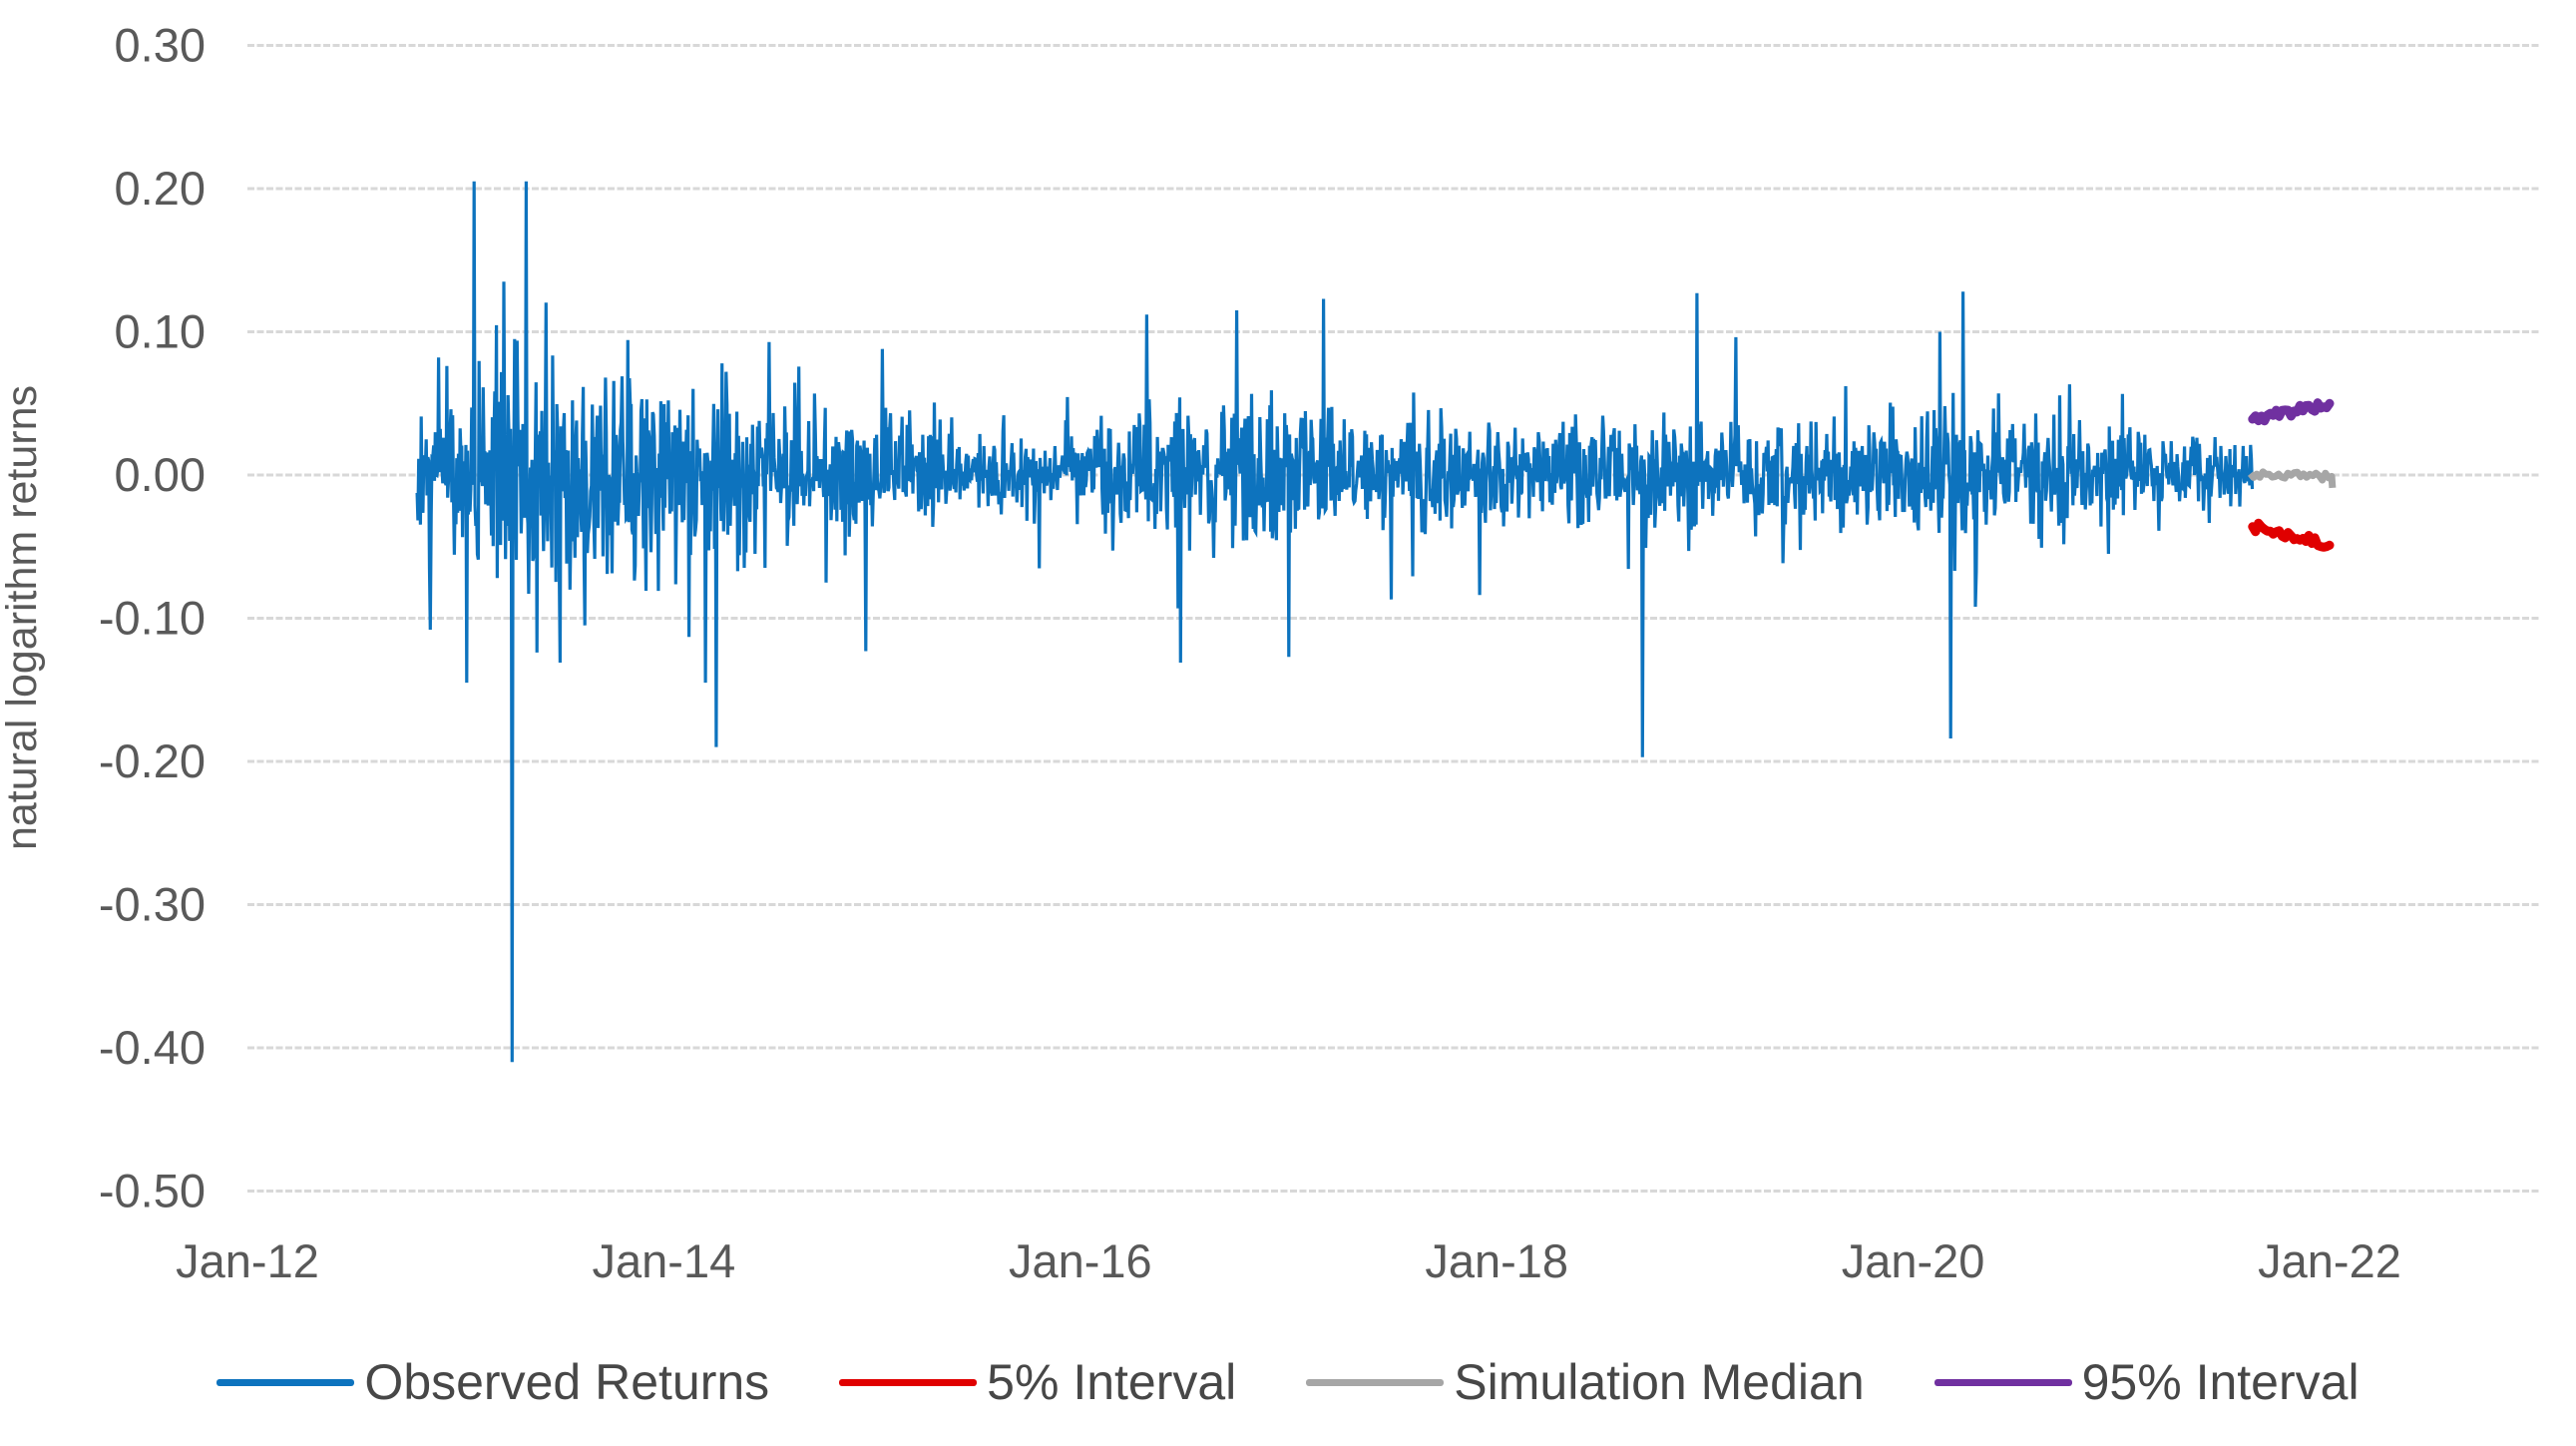 The width and height of the screenshot is (2576, 1446). I want to click on y-tick-label: -0.50, so click(152, 1191).